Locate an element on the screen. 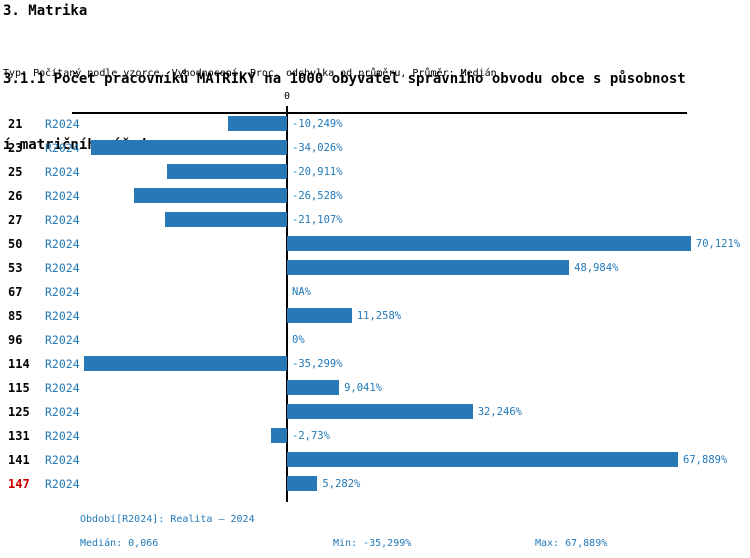 The width and height of the screenshot is (750, 558). footer-median: Medián: 0,066 is located at coordinates (119, 543).